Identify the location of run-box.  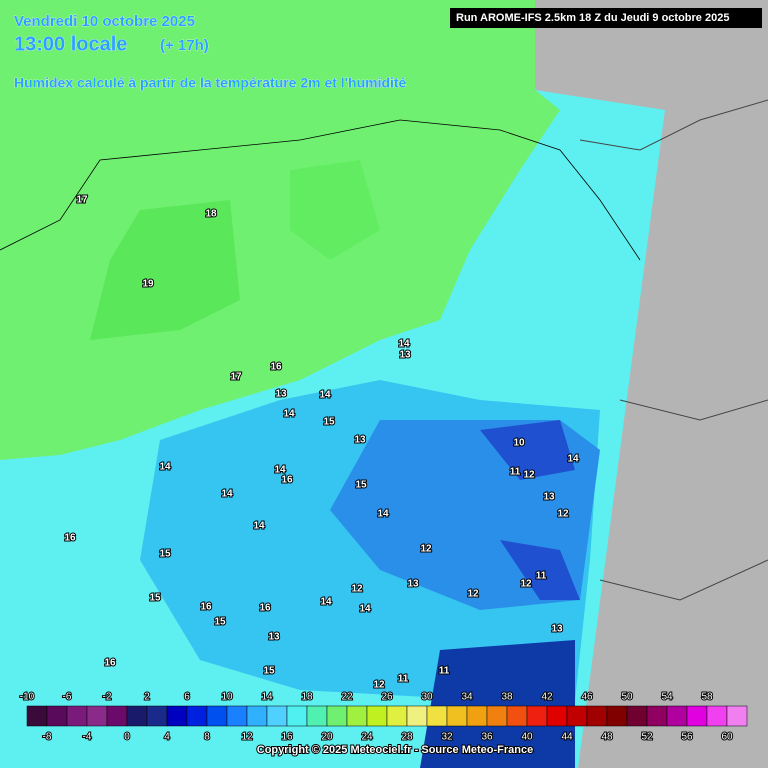
(606, 18).